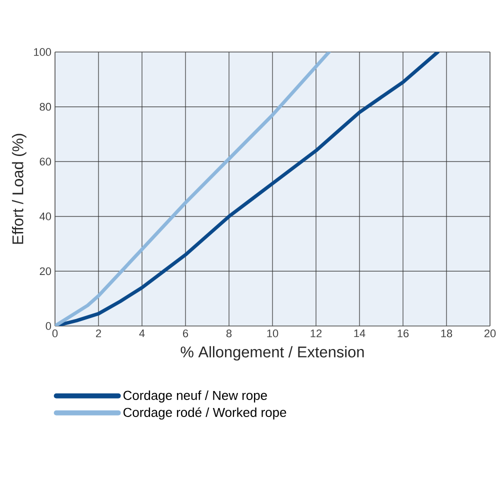 The image size is (500, 500). I want to click on y-tick-label: 100, so click(43, 52).